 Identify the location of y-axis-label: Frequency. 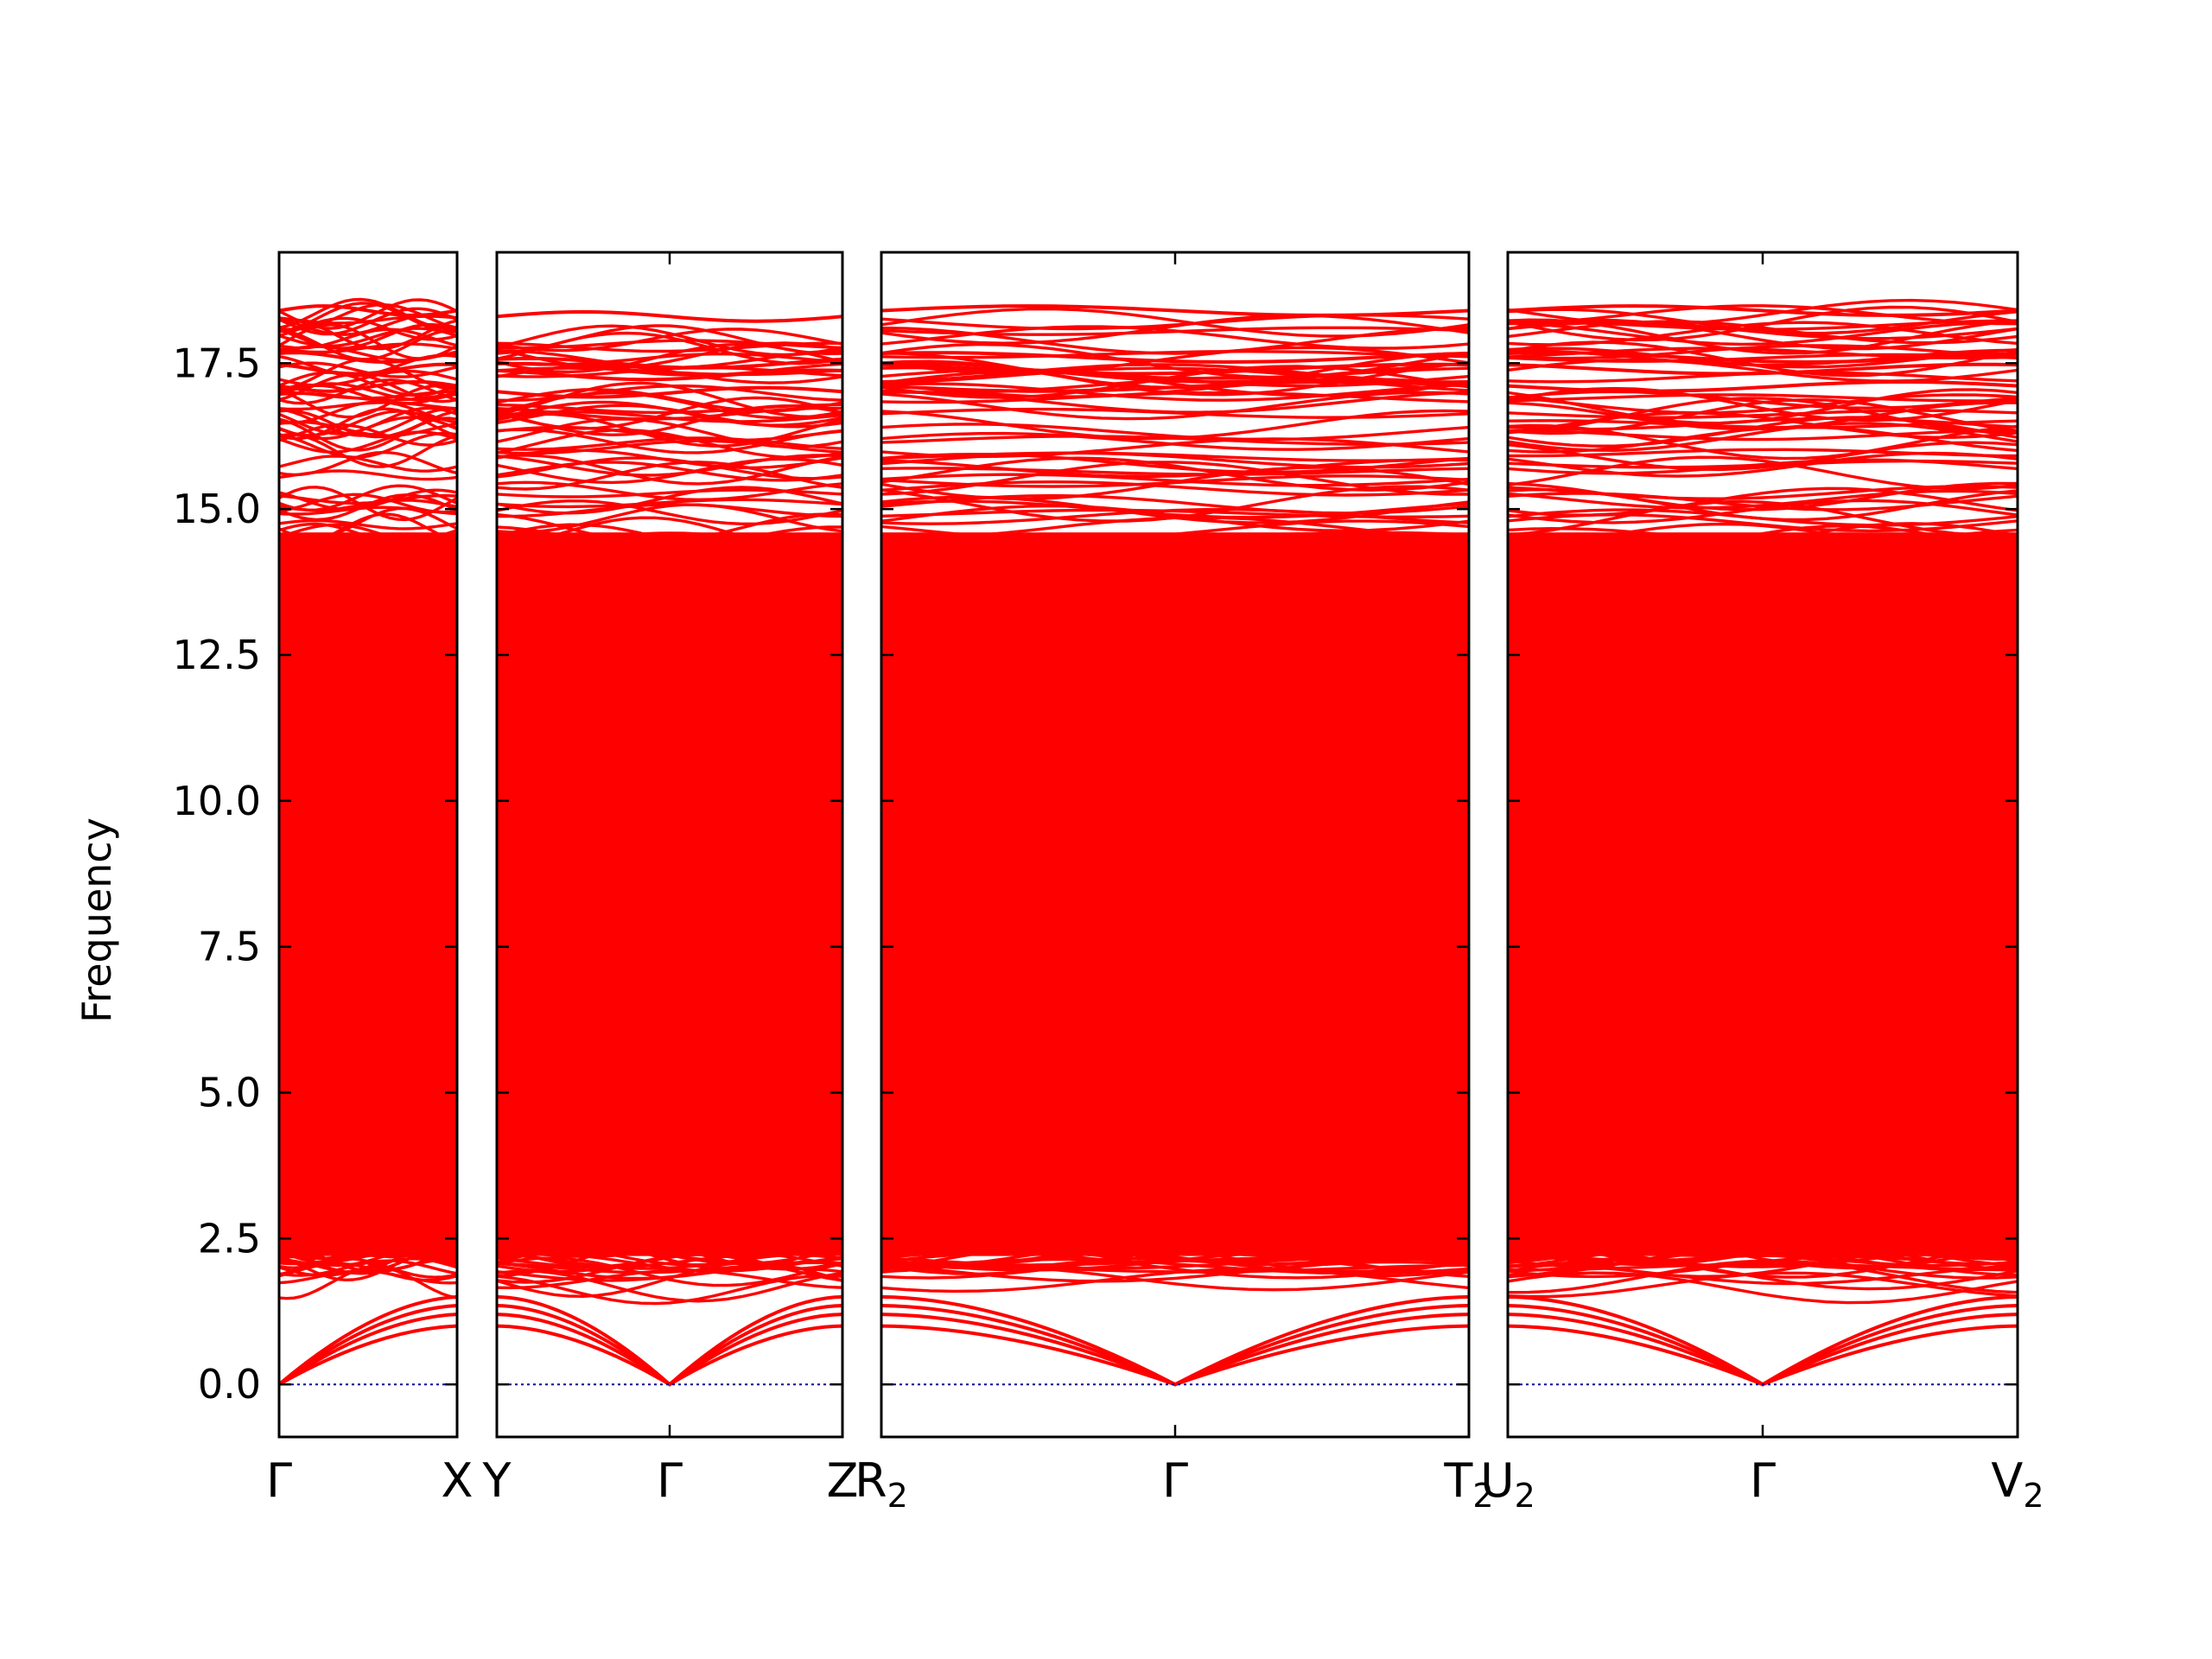
(96, 920).